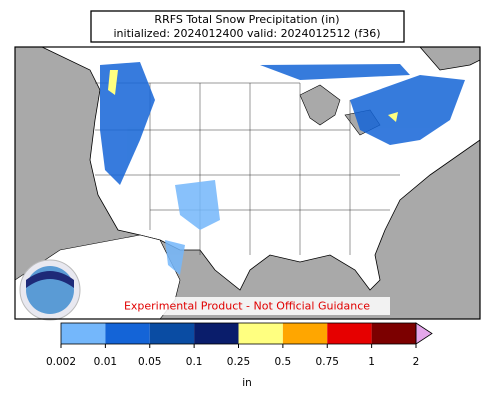 The image size is (495, 405). What do you see at coordinates (61, 362) in the screenshot?
I see `colorbar-tick-label: 0.002` at bounding box center [61, 362].